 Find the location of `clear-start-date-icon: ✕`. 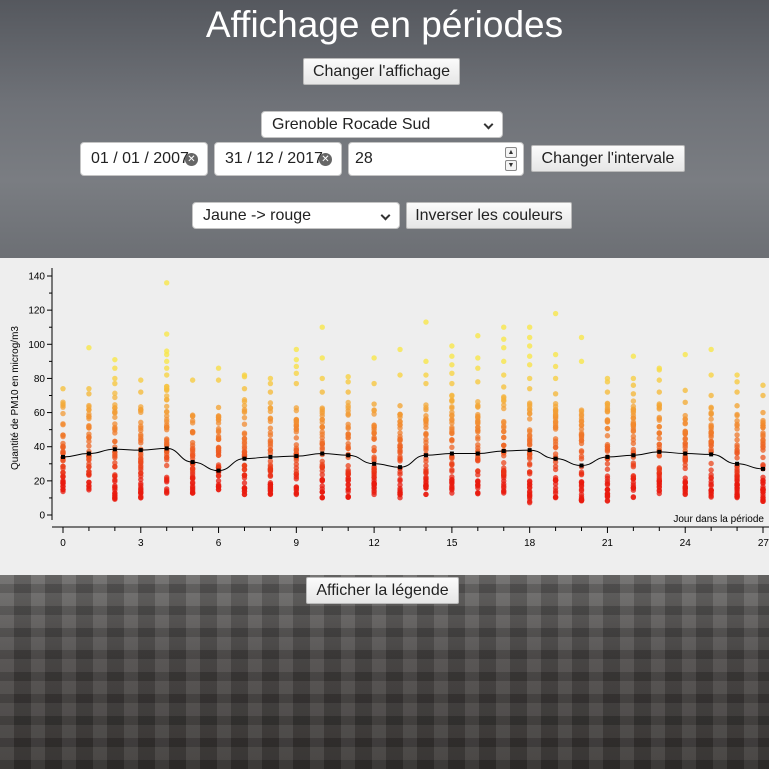

clear-start-date-icon: ✕ is located at coordinates (191, 159).